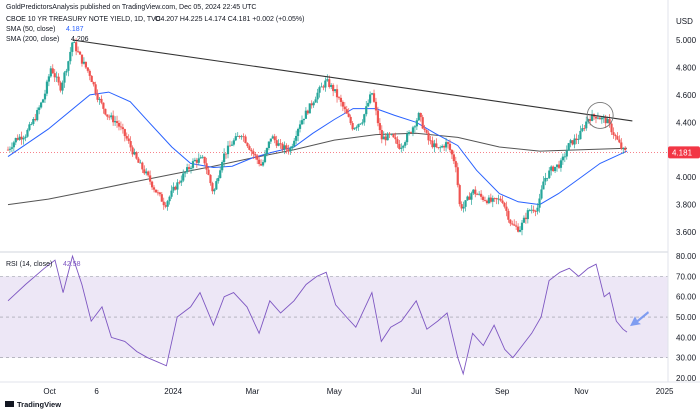  Describe the element at coordinates (686, 317) in the screenshot. I see `rsi-axis: 80.00 70.00 60.00 50.00 40.00 30.00 20.00` at that location.